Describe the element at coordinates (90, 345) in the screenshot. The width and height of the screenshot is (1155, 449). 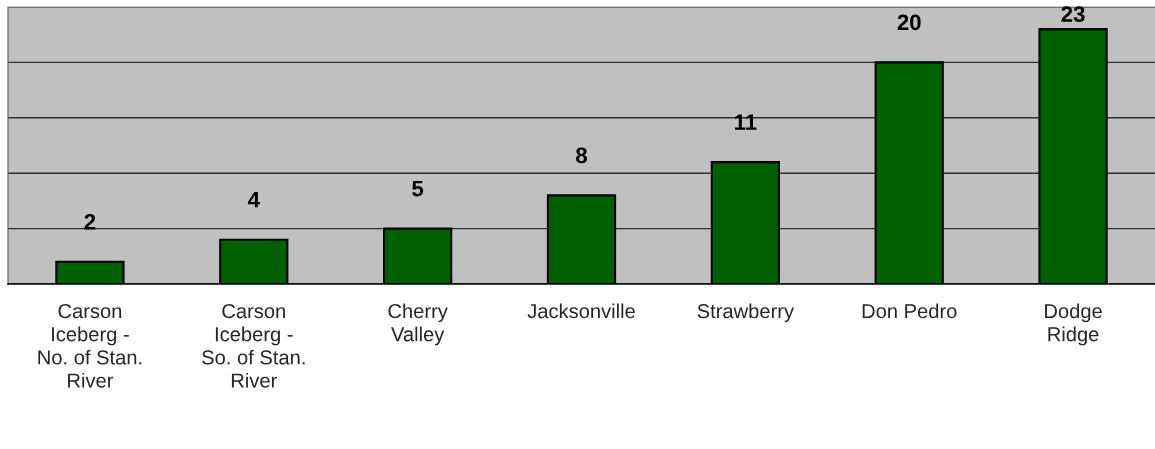
I see `x-tick-label: Carson Iceberg - No. of Stan. River` at that location.